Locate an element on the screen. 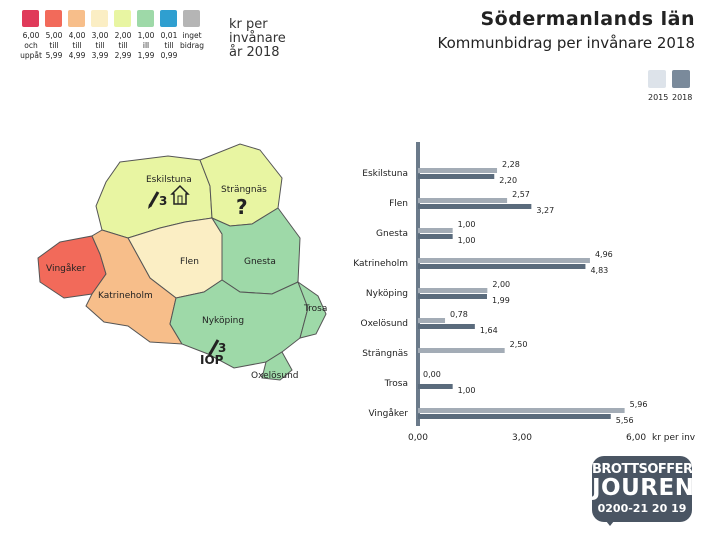 The height and width of the screenshot is (540, 720). category-label: Strängnäs is located at coordinates (385, 354).